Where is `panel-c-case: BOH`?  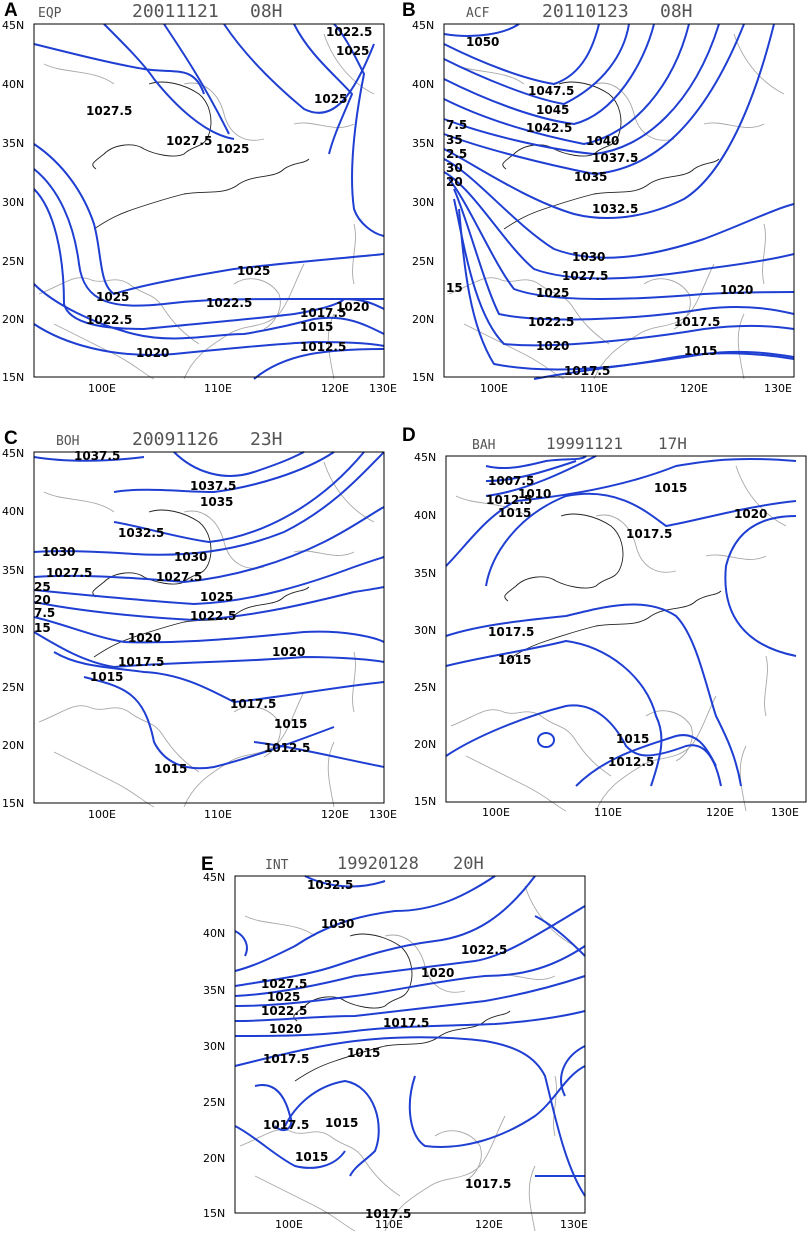 panel-c-case: BOH is located at coordinates (67, 441).